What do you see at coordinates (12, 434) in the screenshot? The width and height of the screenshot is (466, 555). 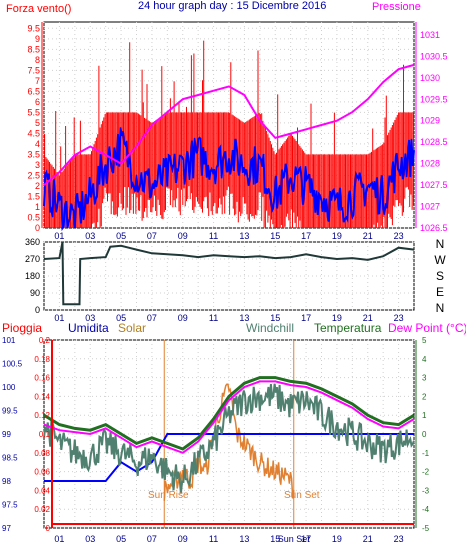 I see `humidity-axis-ticks: 97 97.5 98 98.5 99 99.5 100 100.5 101` at bounding box center [12, 434].